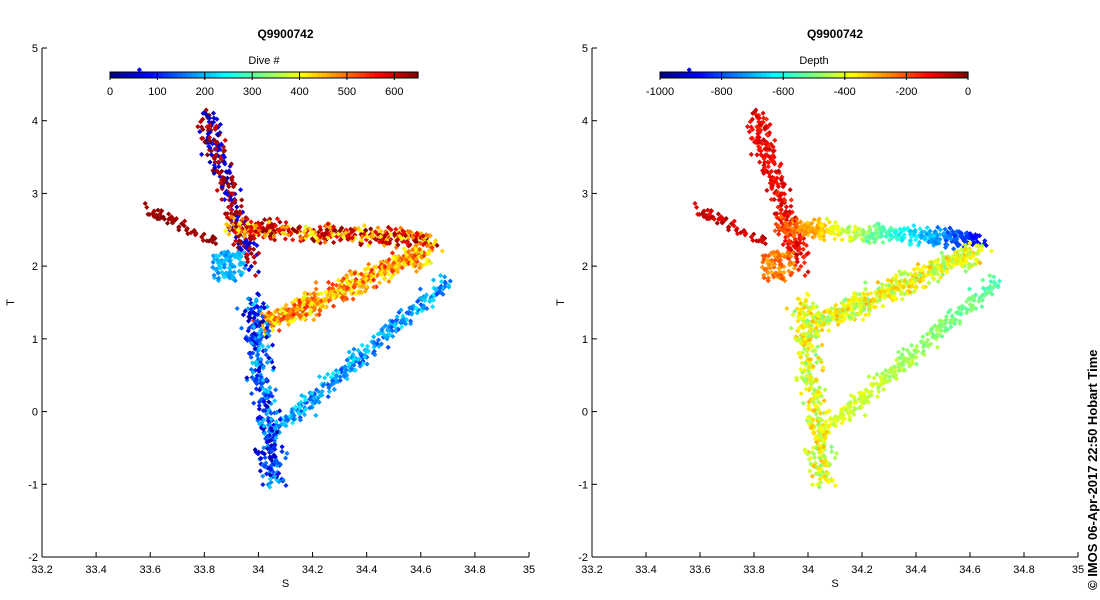 The width and height of the screenshot is (1100, 600). Describe the element at coordinates (366, 570) in the screenshot. I see `x-tick-label: 34.4` at that location.